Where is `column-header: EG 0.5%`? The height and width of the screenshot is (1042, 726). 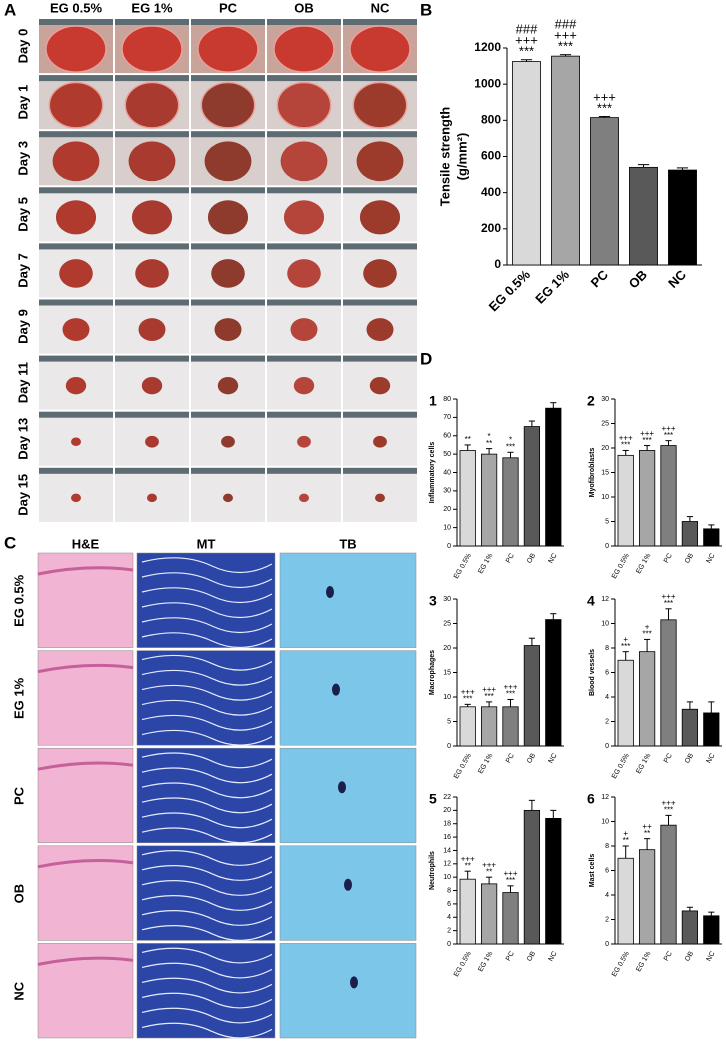
column-header: EG 0.5% is located at coordinates (76, 7).